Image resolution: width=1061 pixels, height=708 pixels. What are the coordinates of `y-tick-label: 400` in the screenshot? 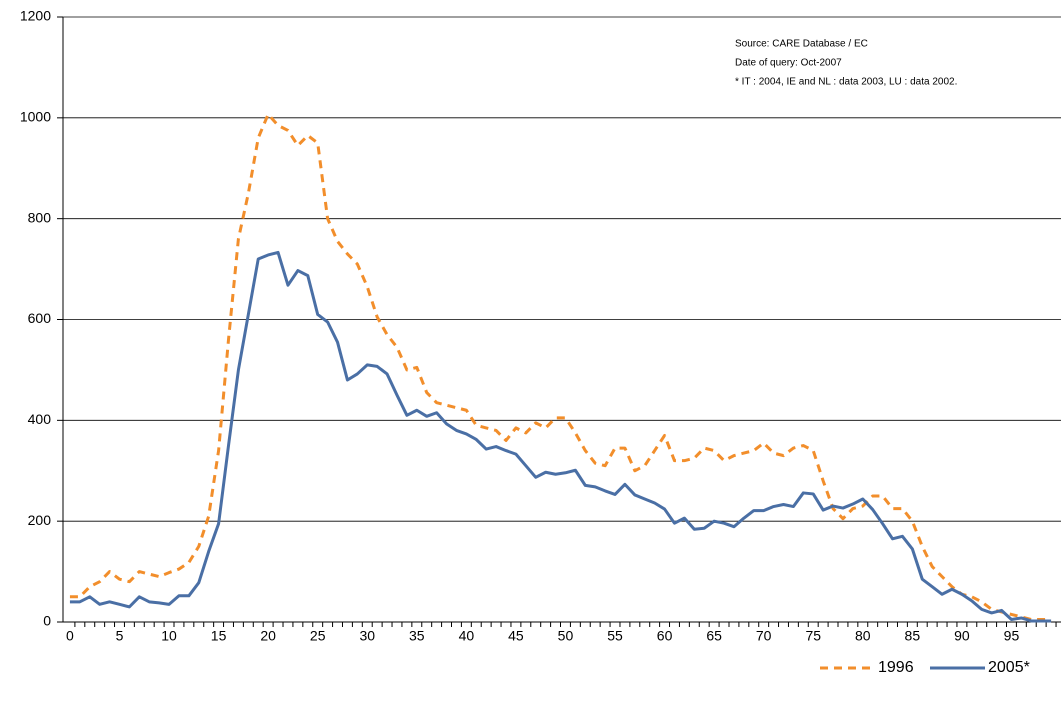 It's located at (40, 419).